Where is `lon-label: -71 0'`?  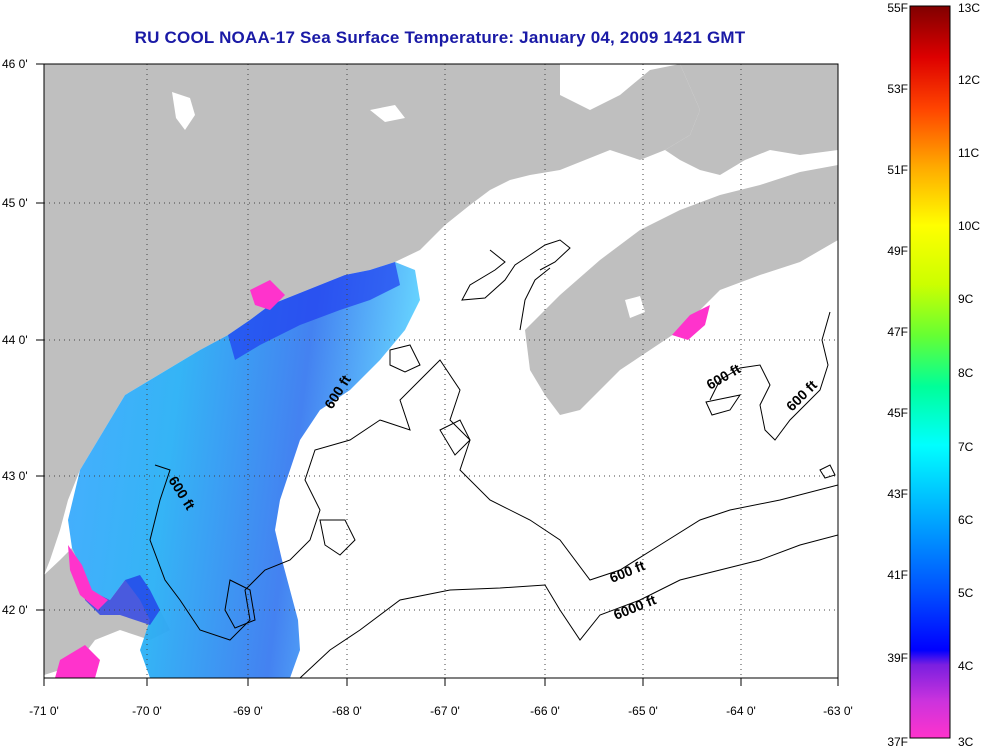 lon-label: -71 0' is located at coordinates (44, 711).